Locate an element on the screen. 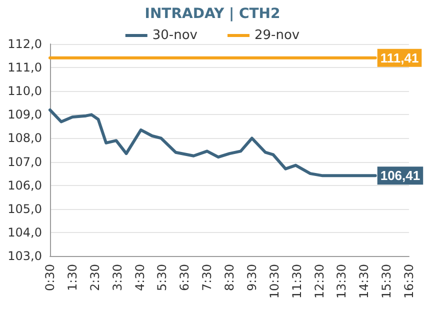 The height and width of the screenshot is (310, 425). x-tick-label: 13:30 is located at coordinates (341, 281).